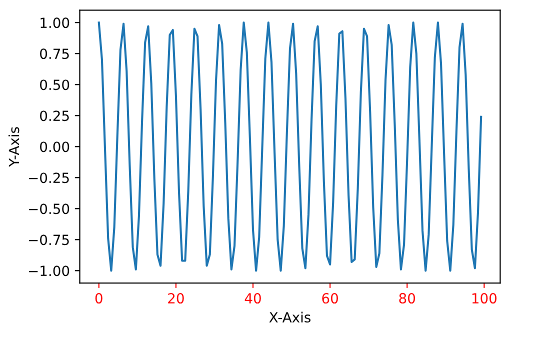 The width and height of the screenshot is (539, 339). I want to click on y-tick-label: 1.00, so click(55, 23).